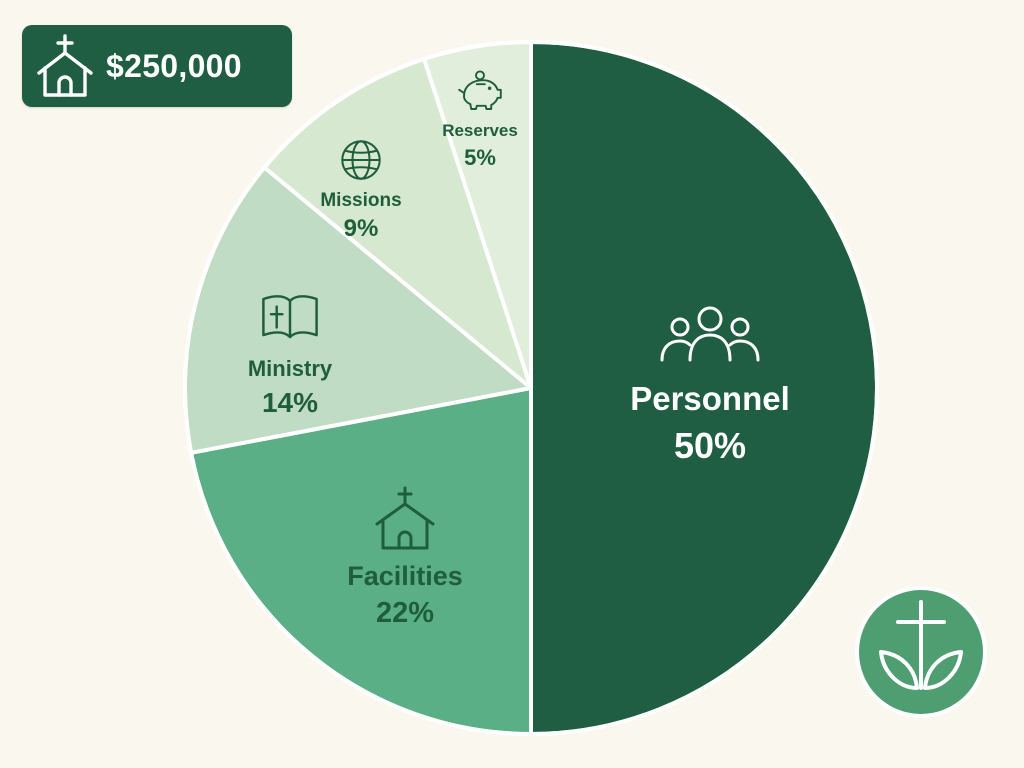 The width and height of the screenshot is (1024, 768). Describe the element at coordinates (361, 228) in the screenshot. I see `slice-value-missions: 9%` at that location.